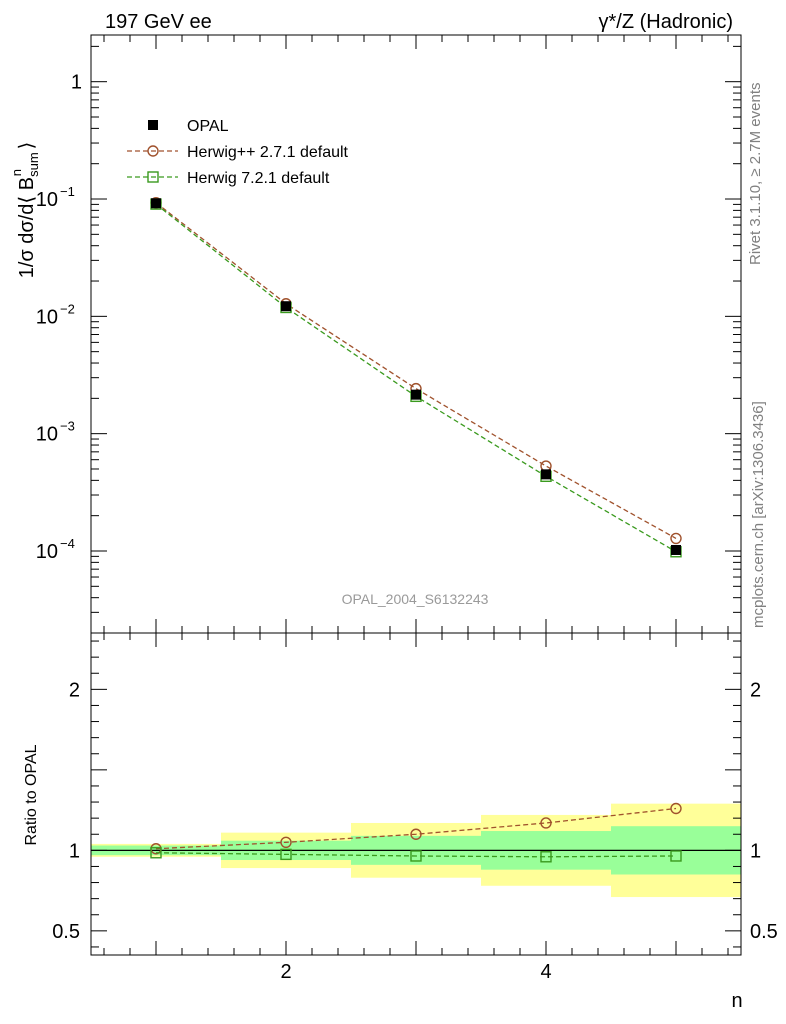 This screenshot has height=1024, width=786. I want to click on ratio-y-tick-label-right: 1, so click(755, 851).